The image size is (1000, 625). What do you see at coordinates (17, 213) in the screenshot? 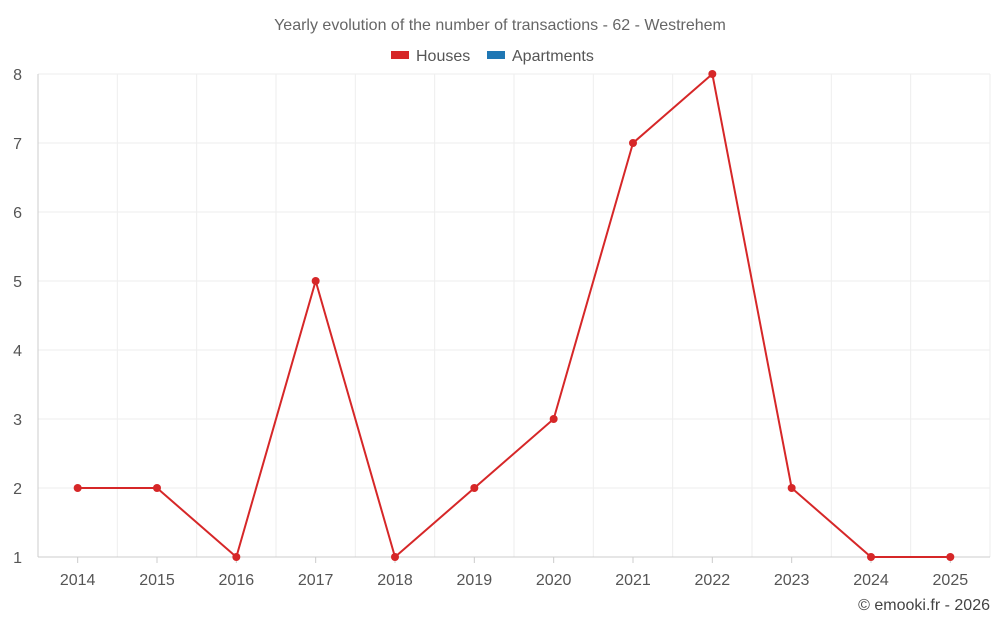
I see `y-tick-label: 6` at bounding box center [17, 213].